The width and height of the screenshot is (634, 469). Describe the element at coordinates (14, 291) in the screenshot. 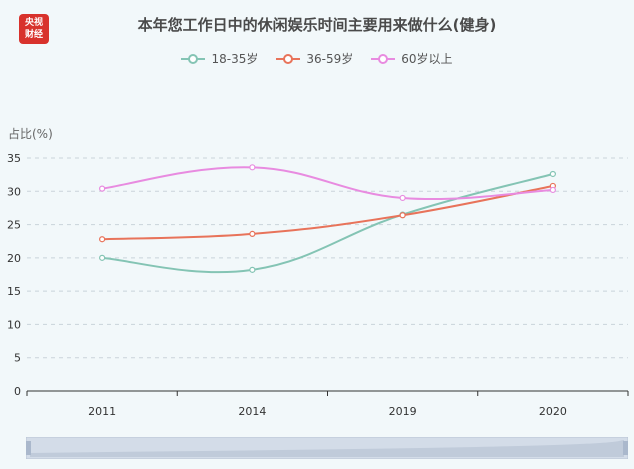

I see `y-tick-label: 15` at that location.